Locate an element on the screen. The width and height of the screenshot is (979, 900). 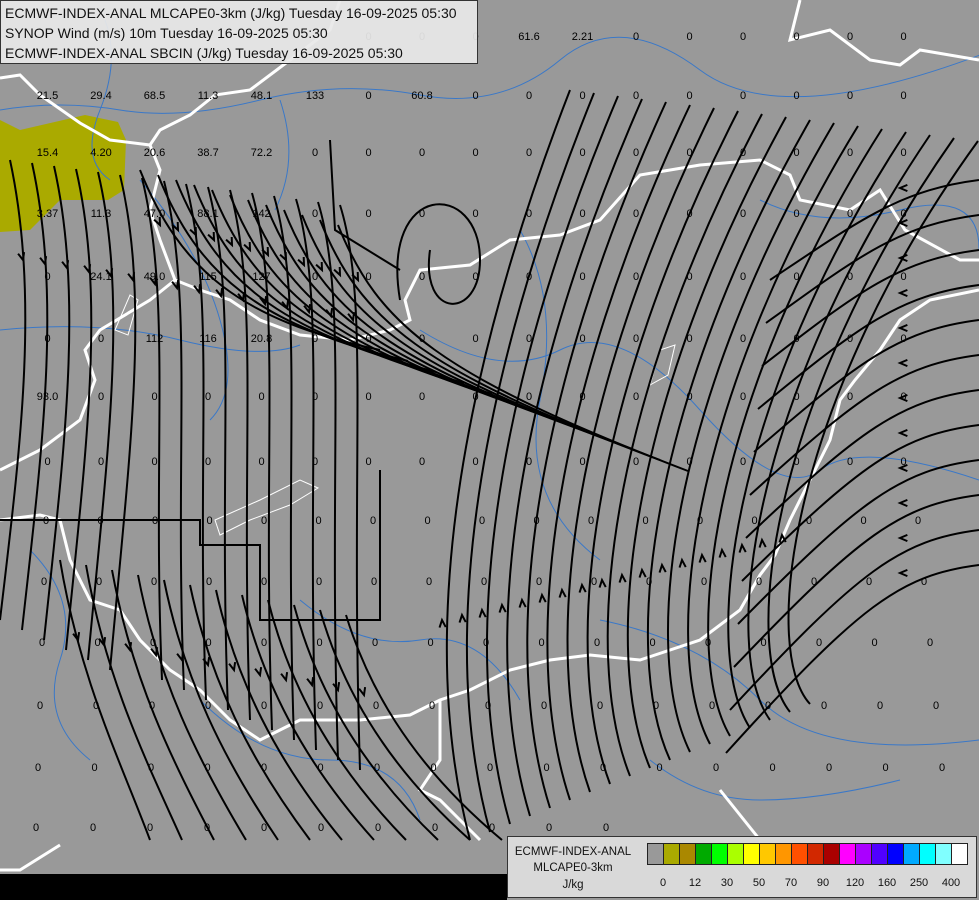
legend-tick-label: 400 is located at coordinates (951, 883).